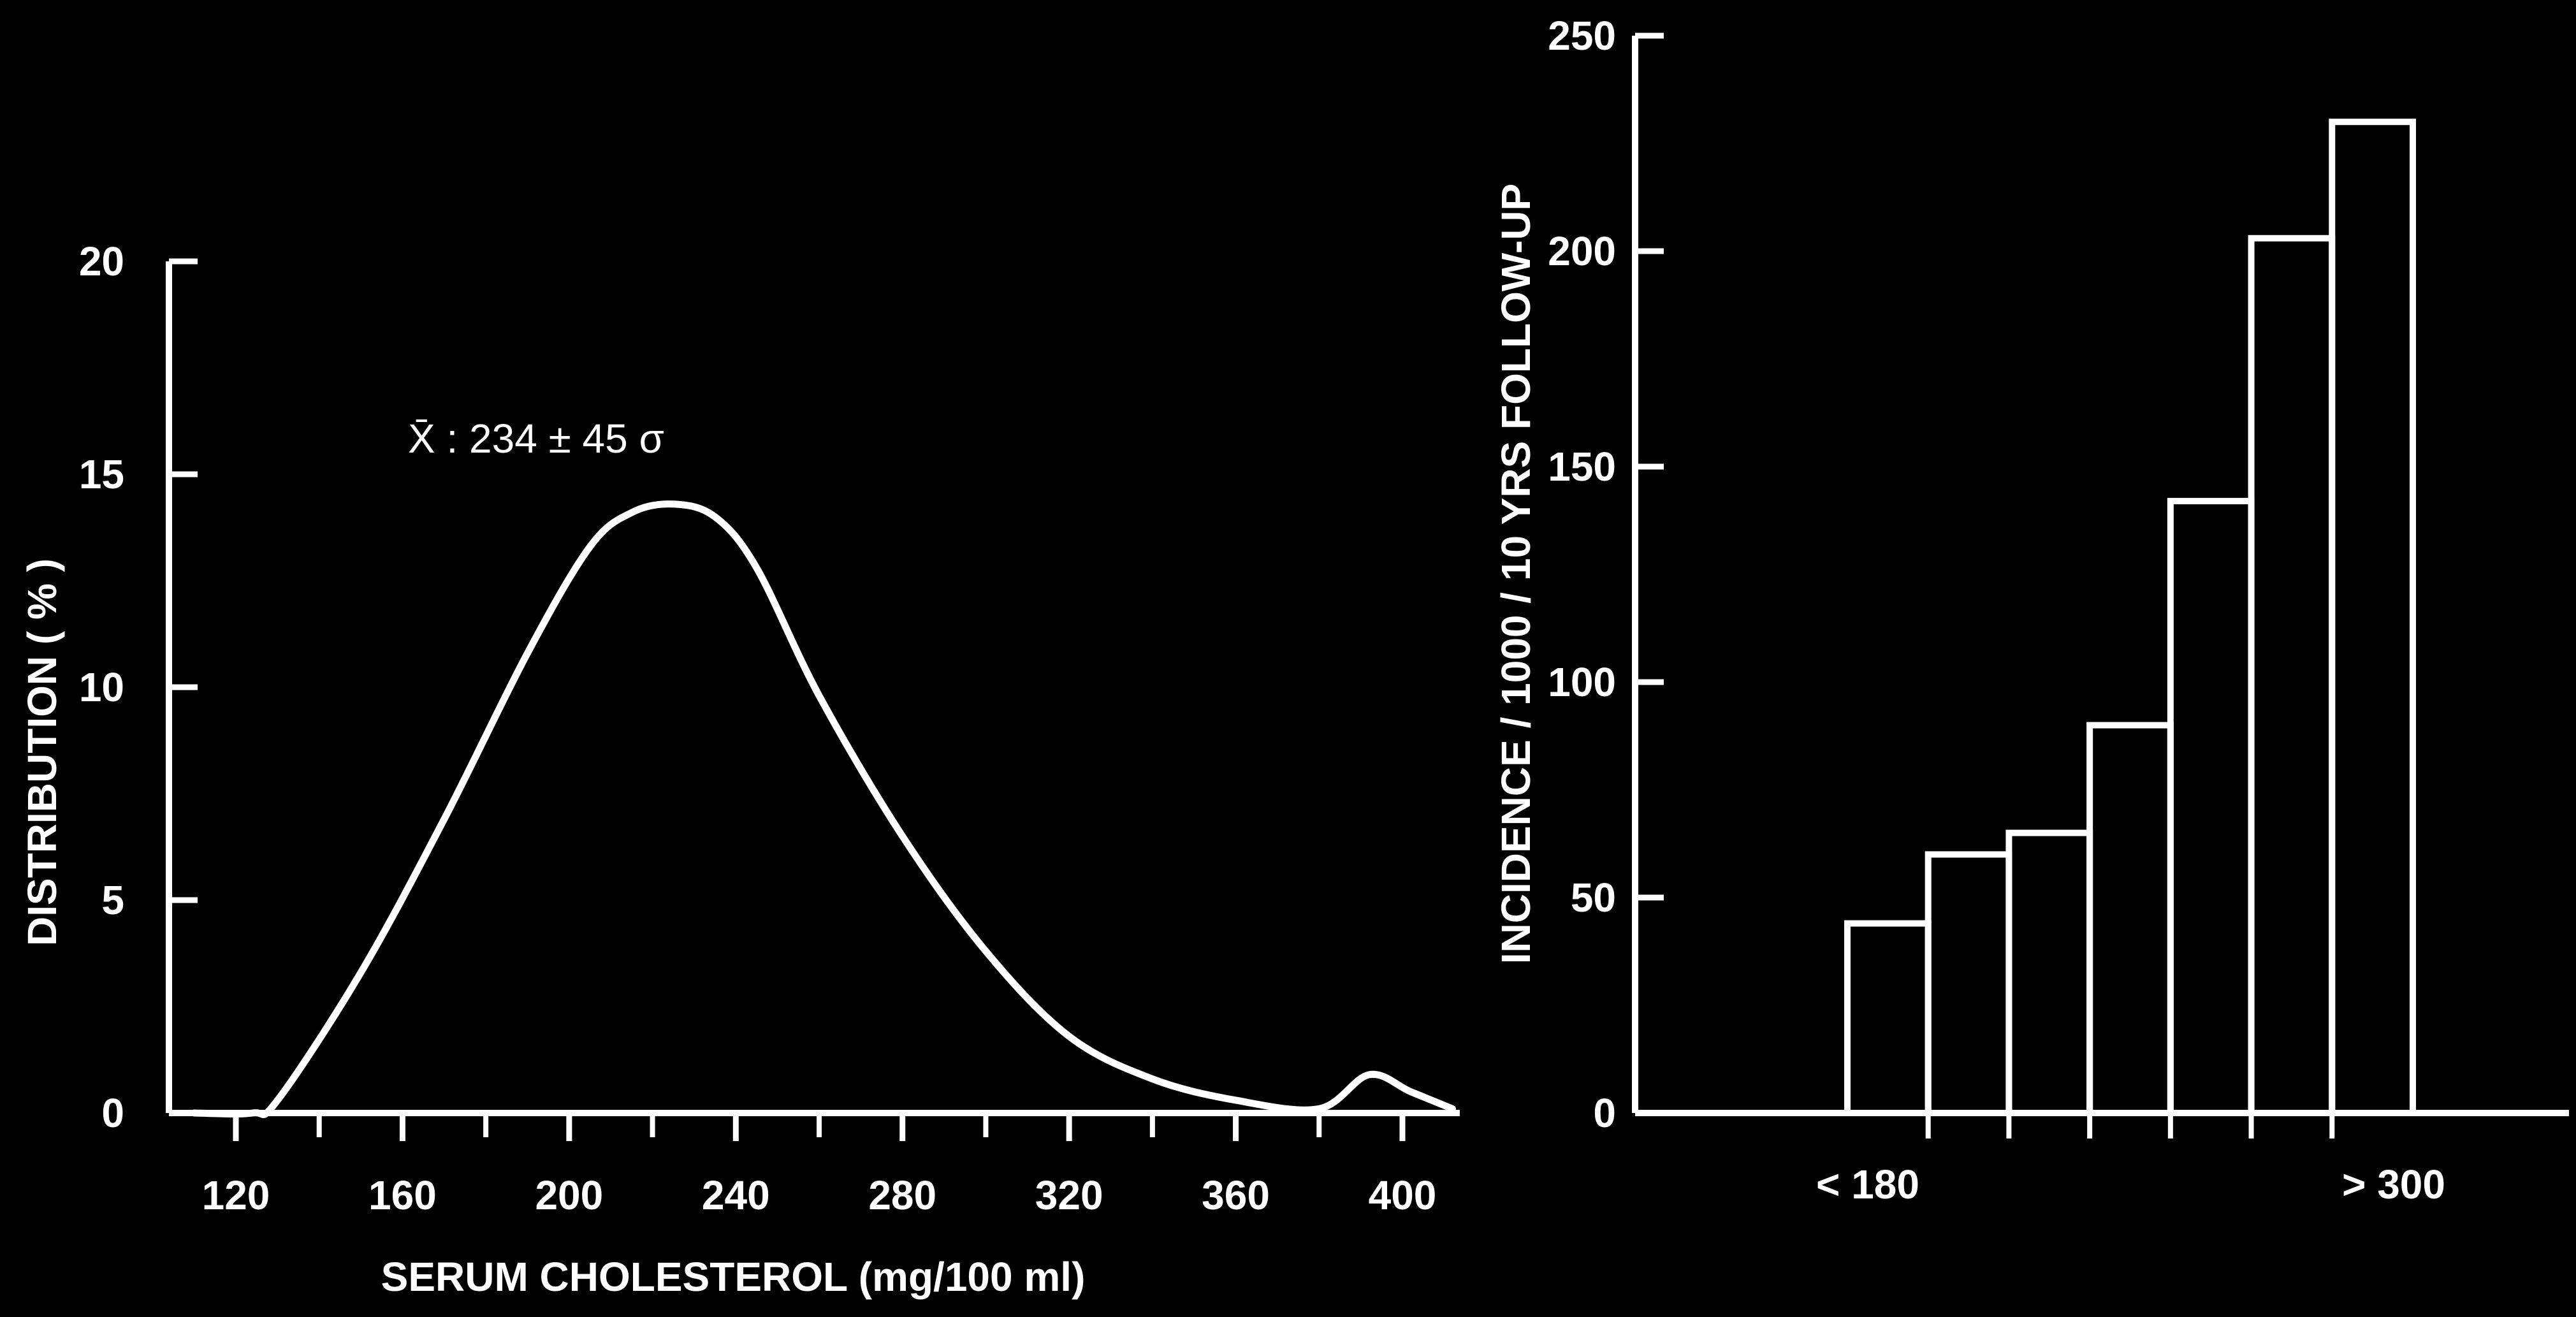 The height and width of the screenshot is (1317, 2576). I want to click on left-y-tick-label: 20, so click(101, 261).